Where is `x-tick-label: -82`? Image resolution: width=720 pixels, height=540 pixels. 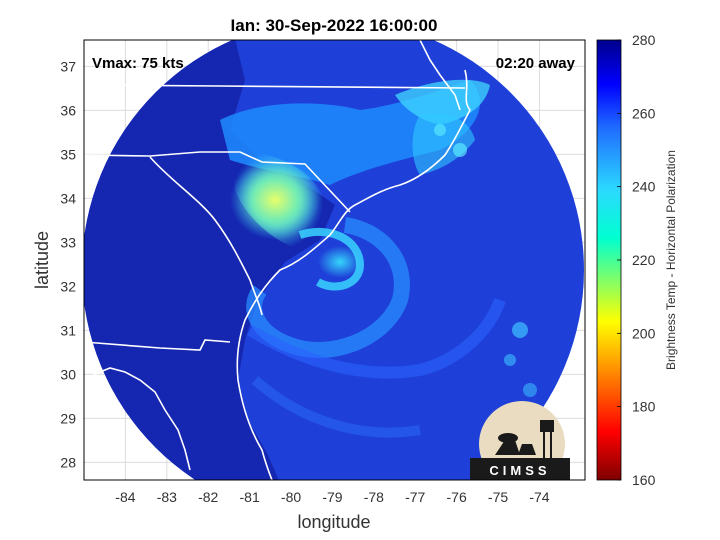 x-tick-label: -82 is located at coordinates (208, 497).